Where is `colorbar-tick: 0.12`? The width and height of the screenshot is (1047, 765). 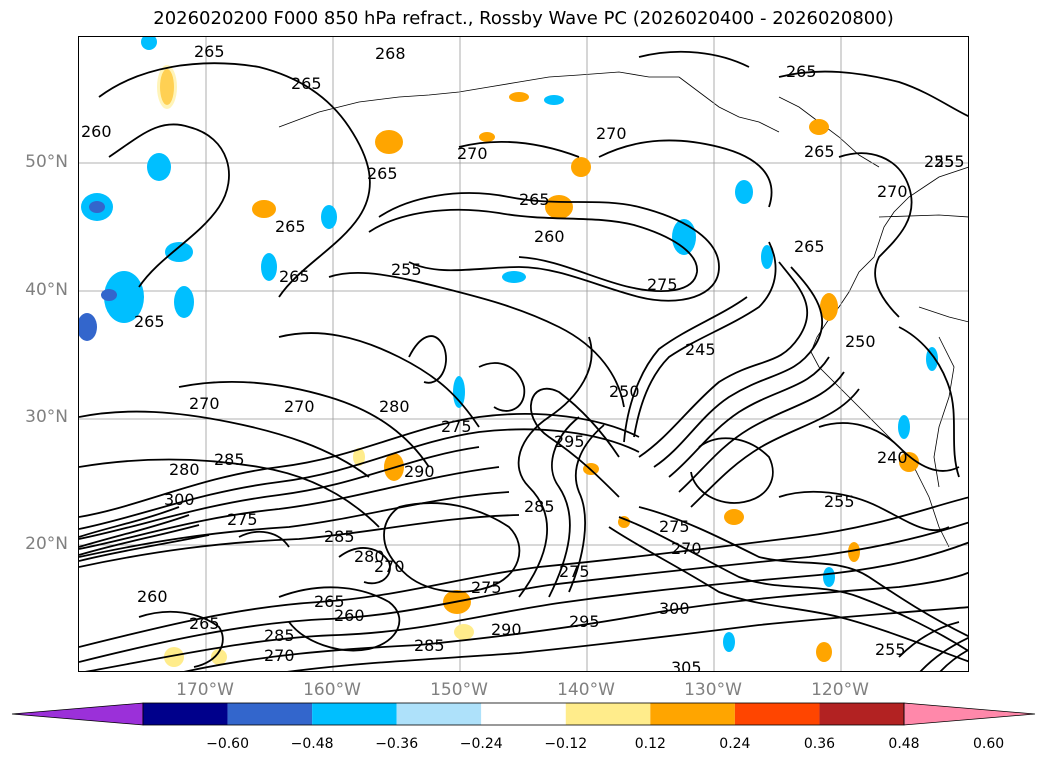 colorbar-tick: 0.12 is located at coordinates (650, 744).